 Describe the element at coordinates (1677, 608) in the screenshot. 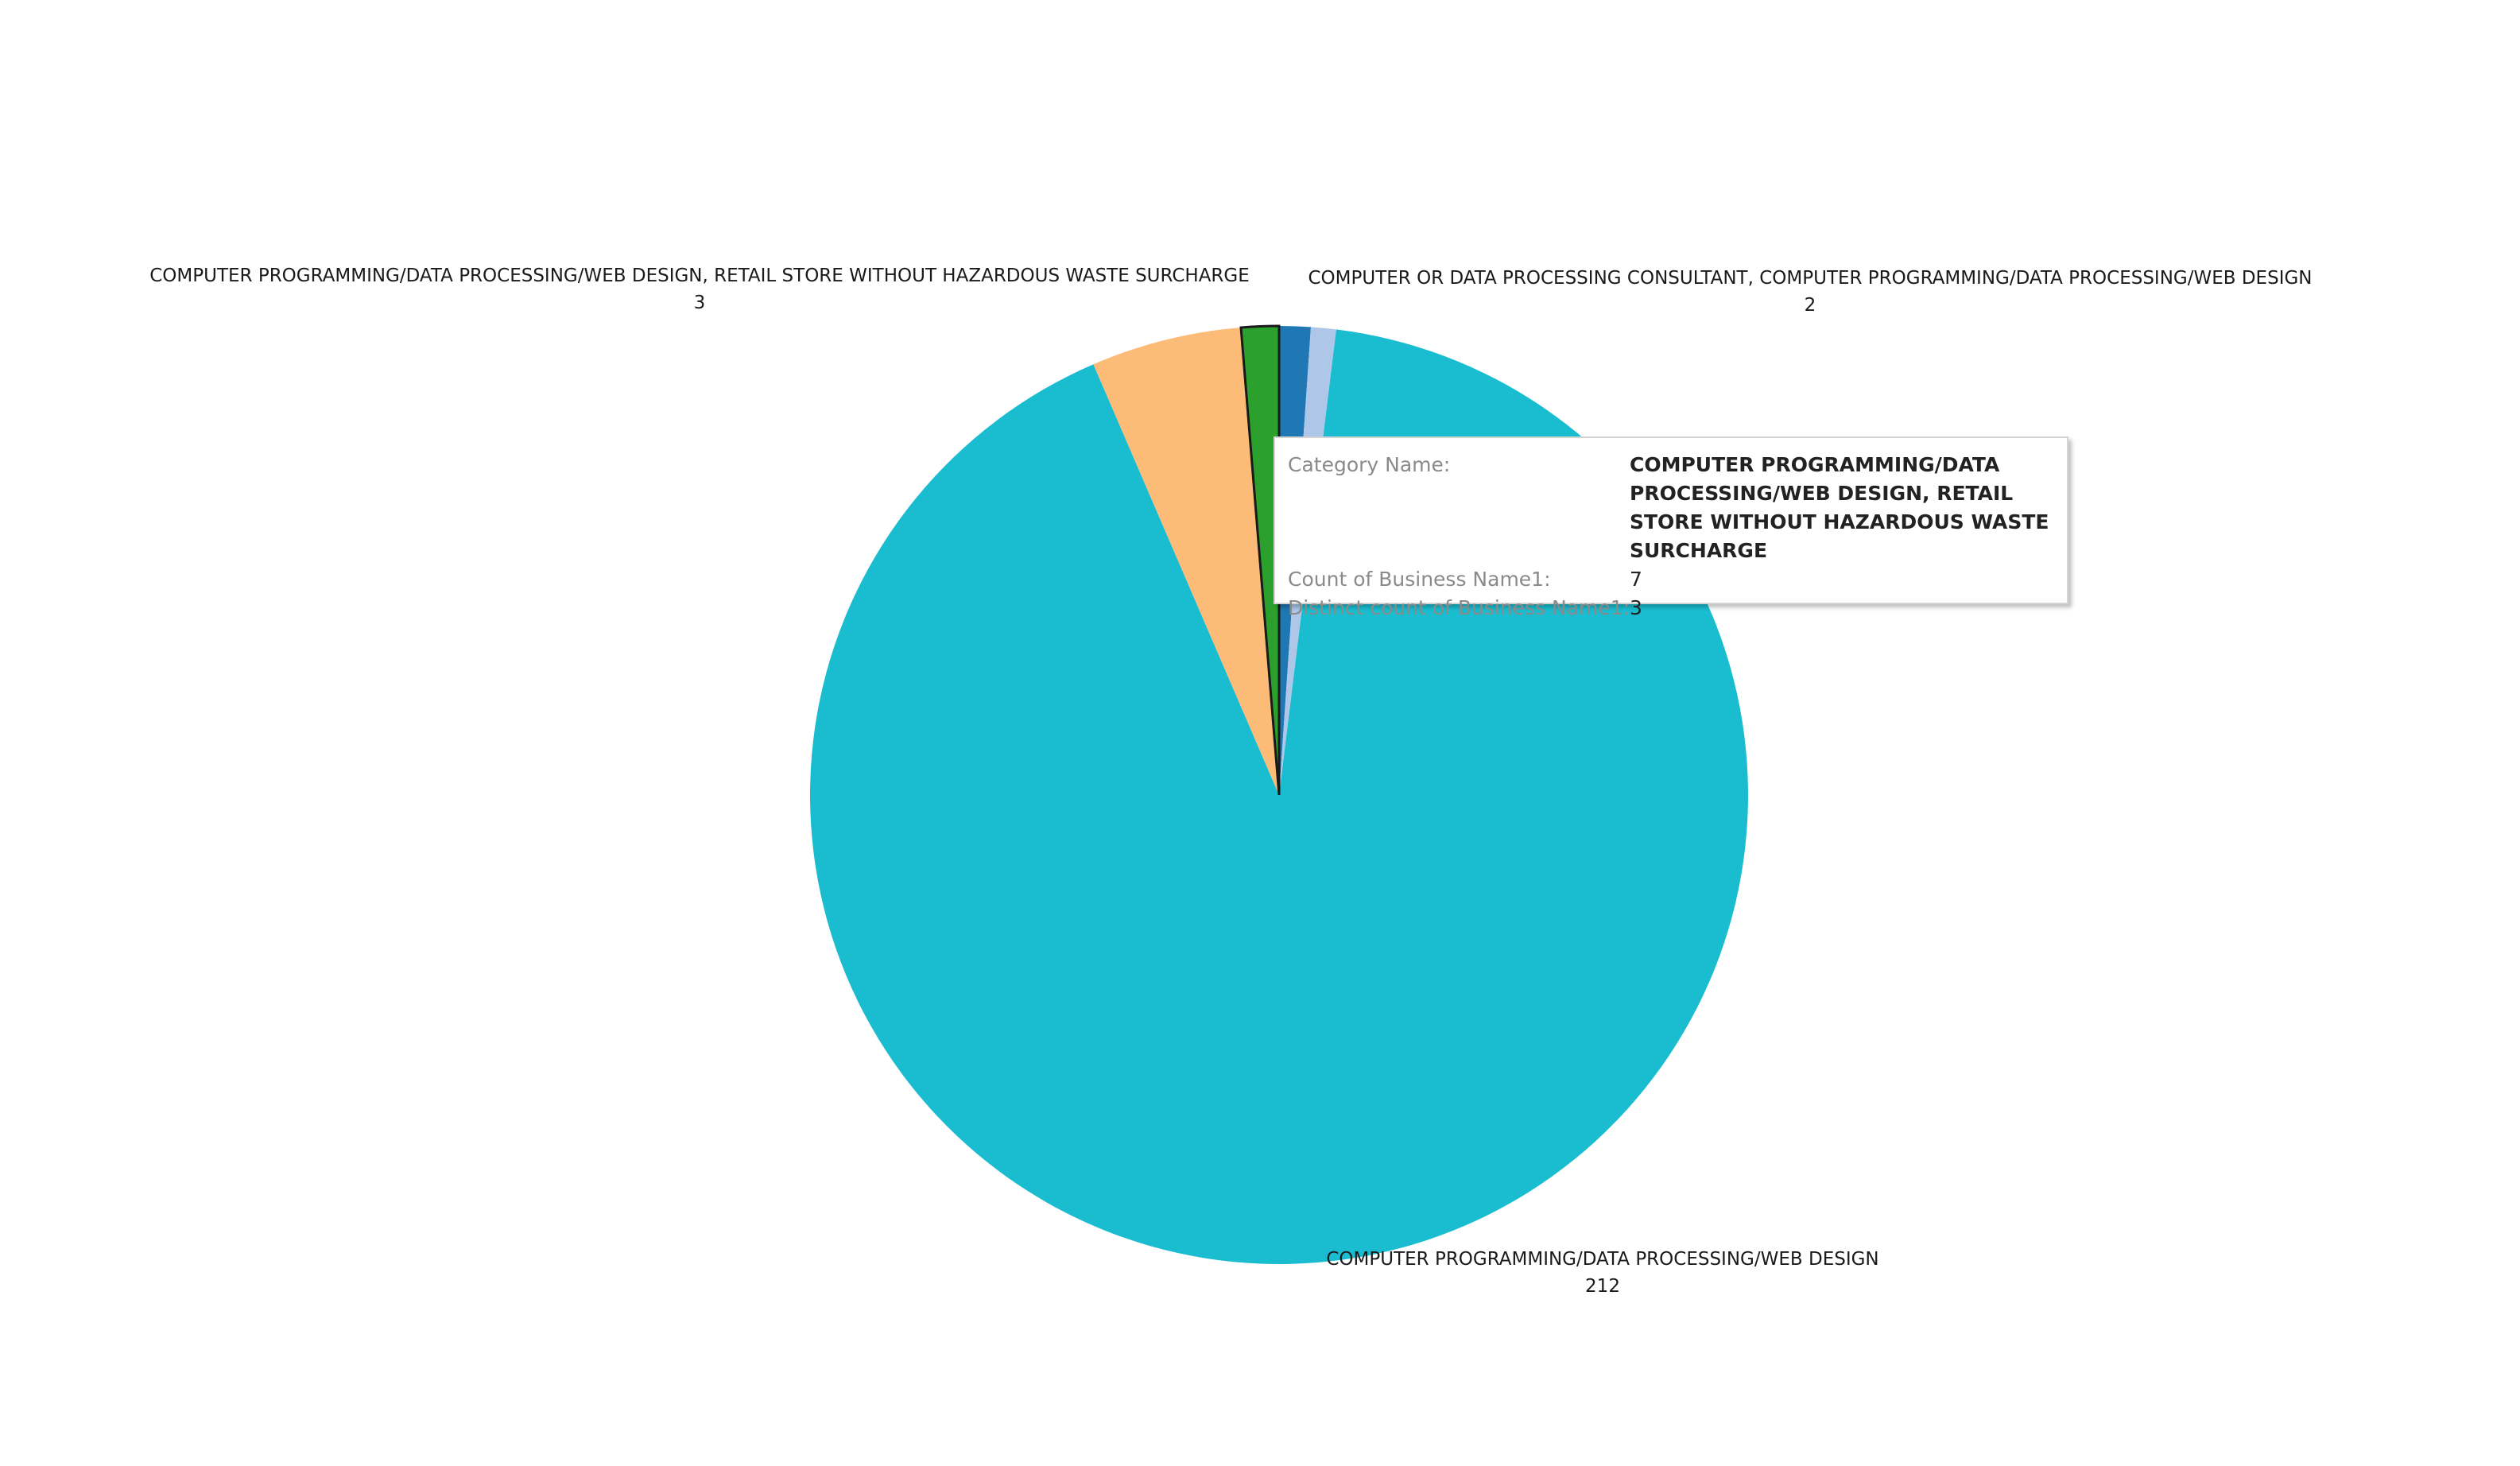

I see `tooltip-row-distinct: Distinct count of Business Name1: 3` at that location.